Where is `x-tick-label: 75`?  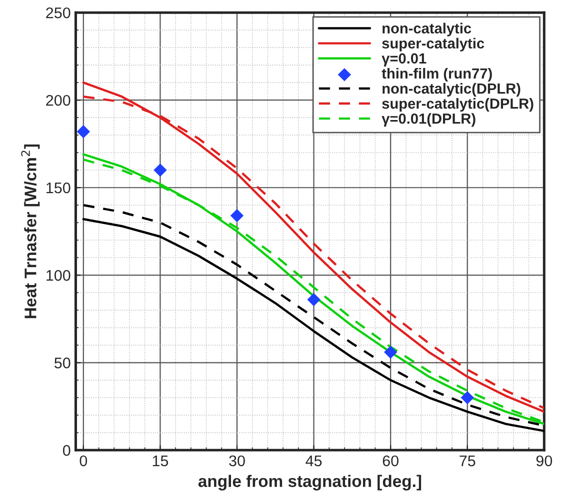 x-tick-label: 75 is located at coordinates (468, 461).